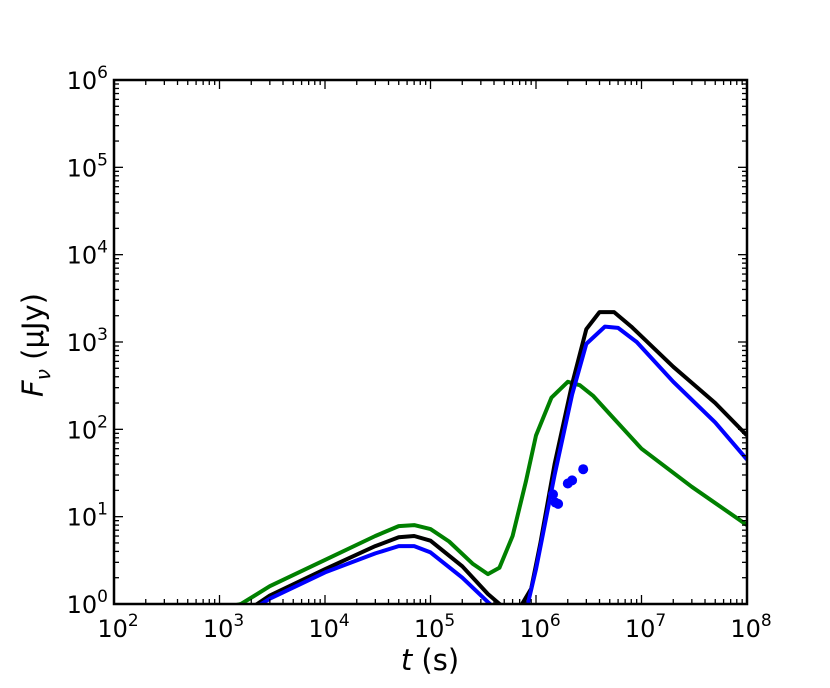 Image resolution: width=830 pixels, height=688 pixels. What do you see at coordinates (328, 627) in the screenshot?
I see `x-tick-label: 10⁴` at bounding box center [328, 627].